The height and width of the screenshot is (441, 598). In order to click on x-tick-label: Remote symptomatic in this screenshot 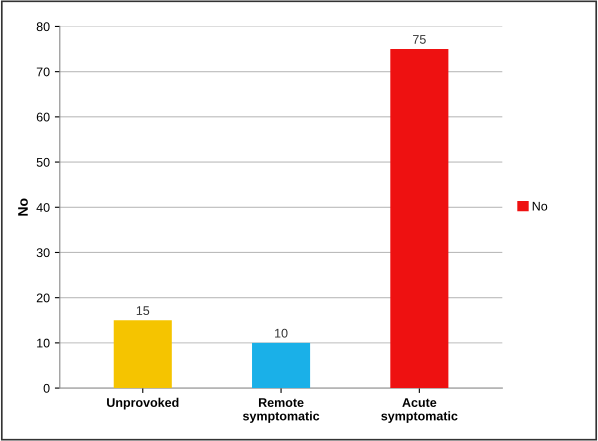, I will do `click(281, 410)`.